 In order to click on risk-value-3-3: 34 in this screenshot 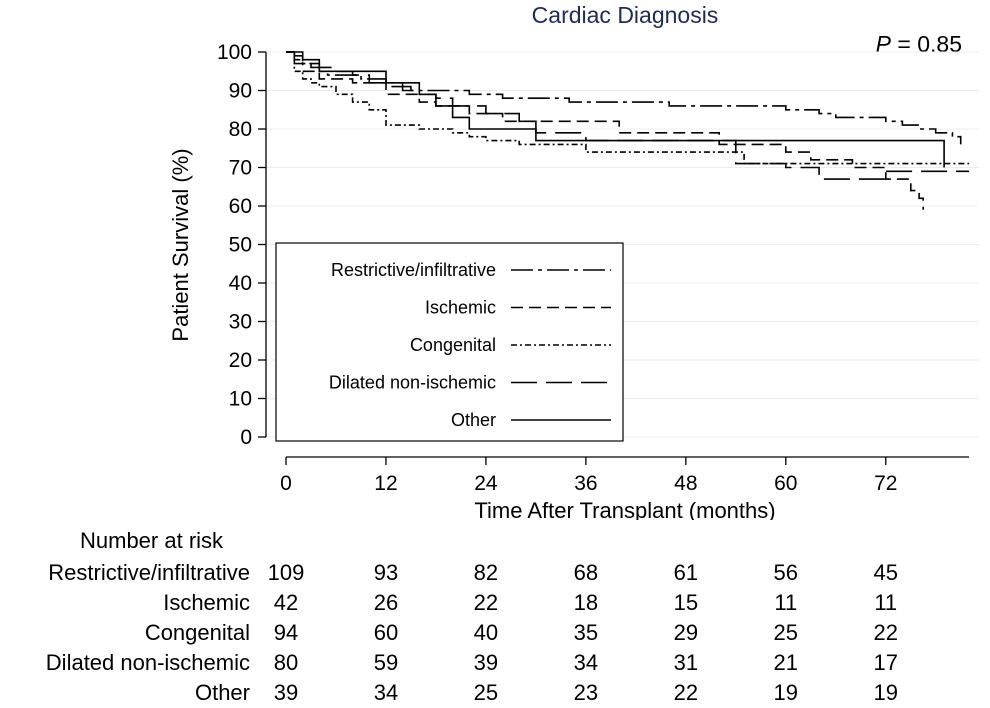, I will do `click(586, 662)`.